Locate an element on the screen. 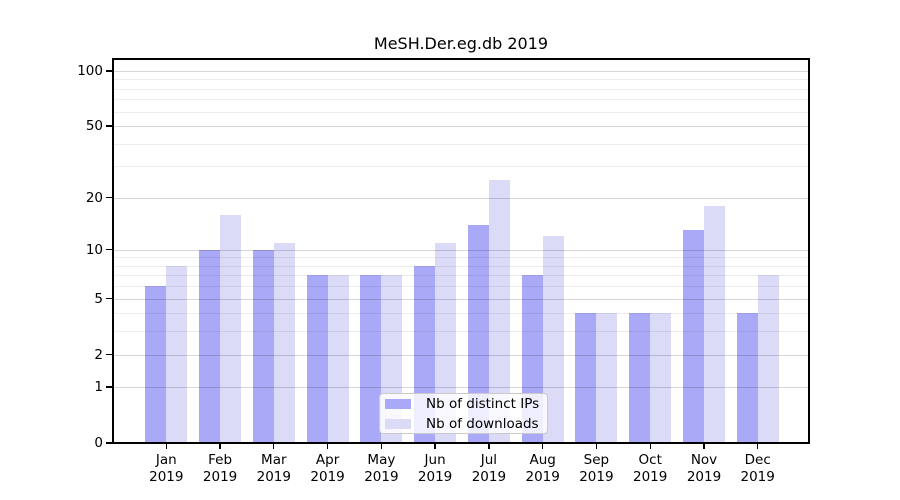 The image size is (900, 500). x-tick-label: Sep 2019 is located at coordinates (596, 469).